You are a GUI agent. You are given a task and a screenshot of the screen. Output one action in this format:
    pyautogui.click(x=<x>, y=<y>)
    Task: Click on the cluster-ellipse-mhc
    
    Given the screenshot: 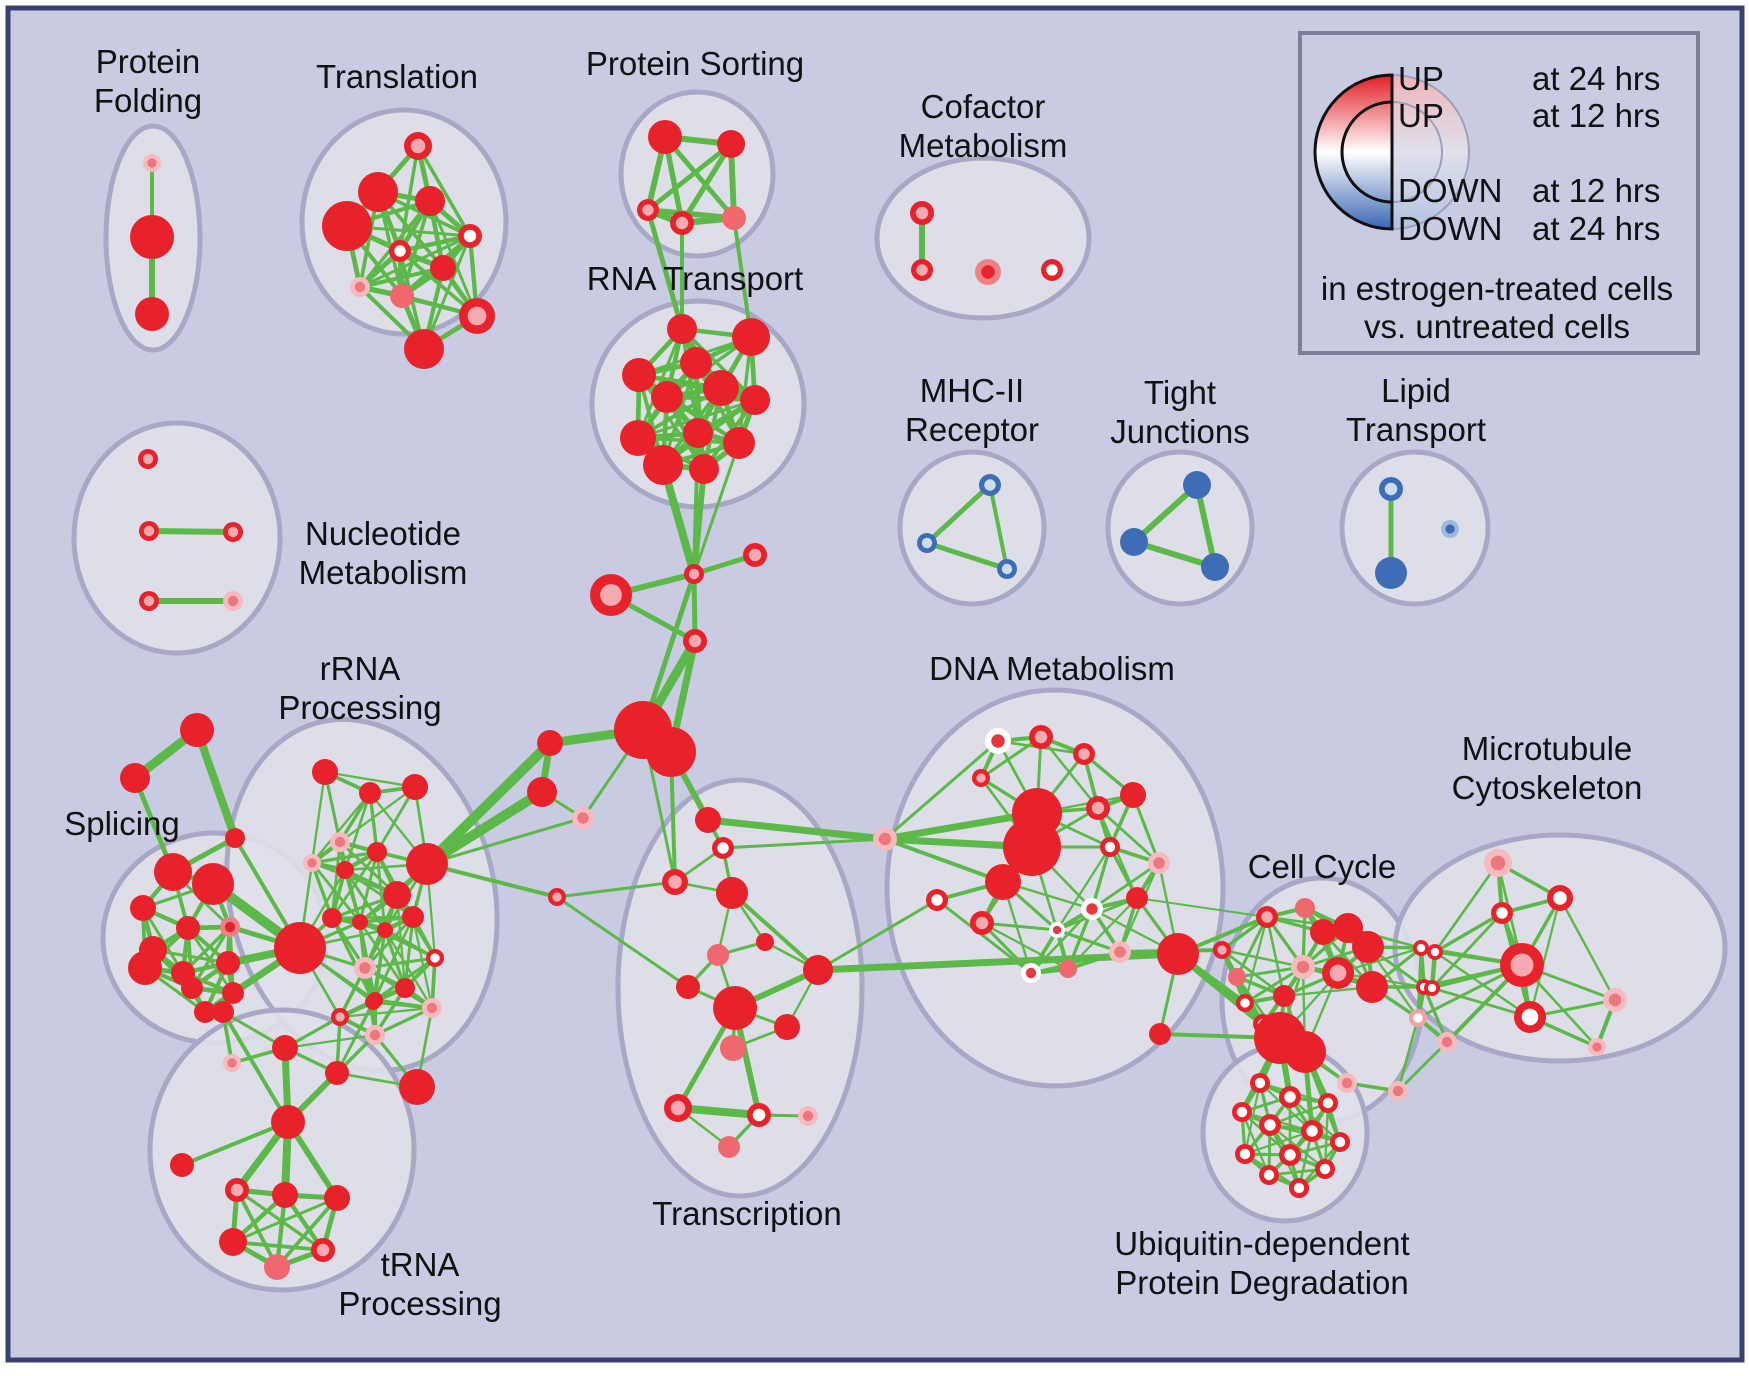 What is the action you would take?
    pyautogui.click(x=972, y=528)
    